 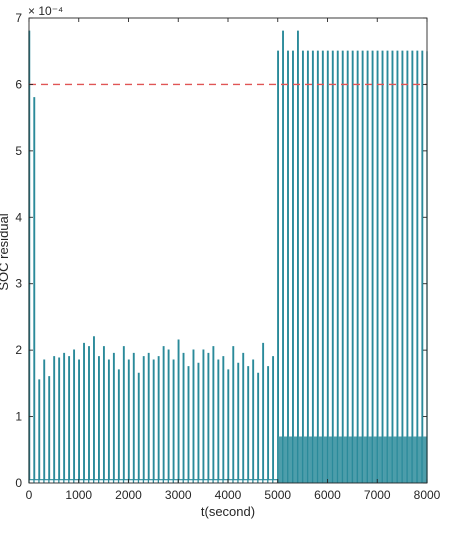 I want to click on y-tick-label: 5, so click(x=18, y=151).